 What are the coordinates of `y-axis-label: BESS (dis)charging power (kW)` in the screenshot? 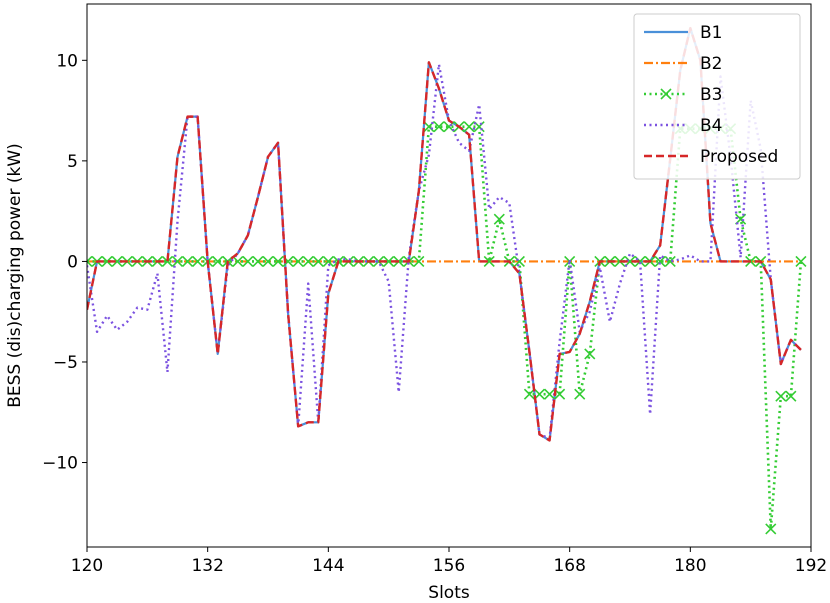 It's located at (15, 275).